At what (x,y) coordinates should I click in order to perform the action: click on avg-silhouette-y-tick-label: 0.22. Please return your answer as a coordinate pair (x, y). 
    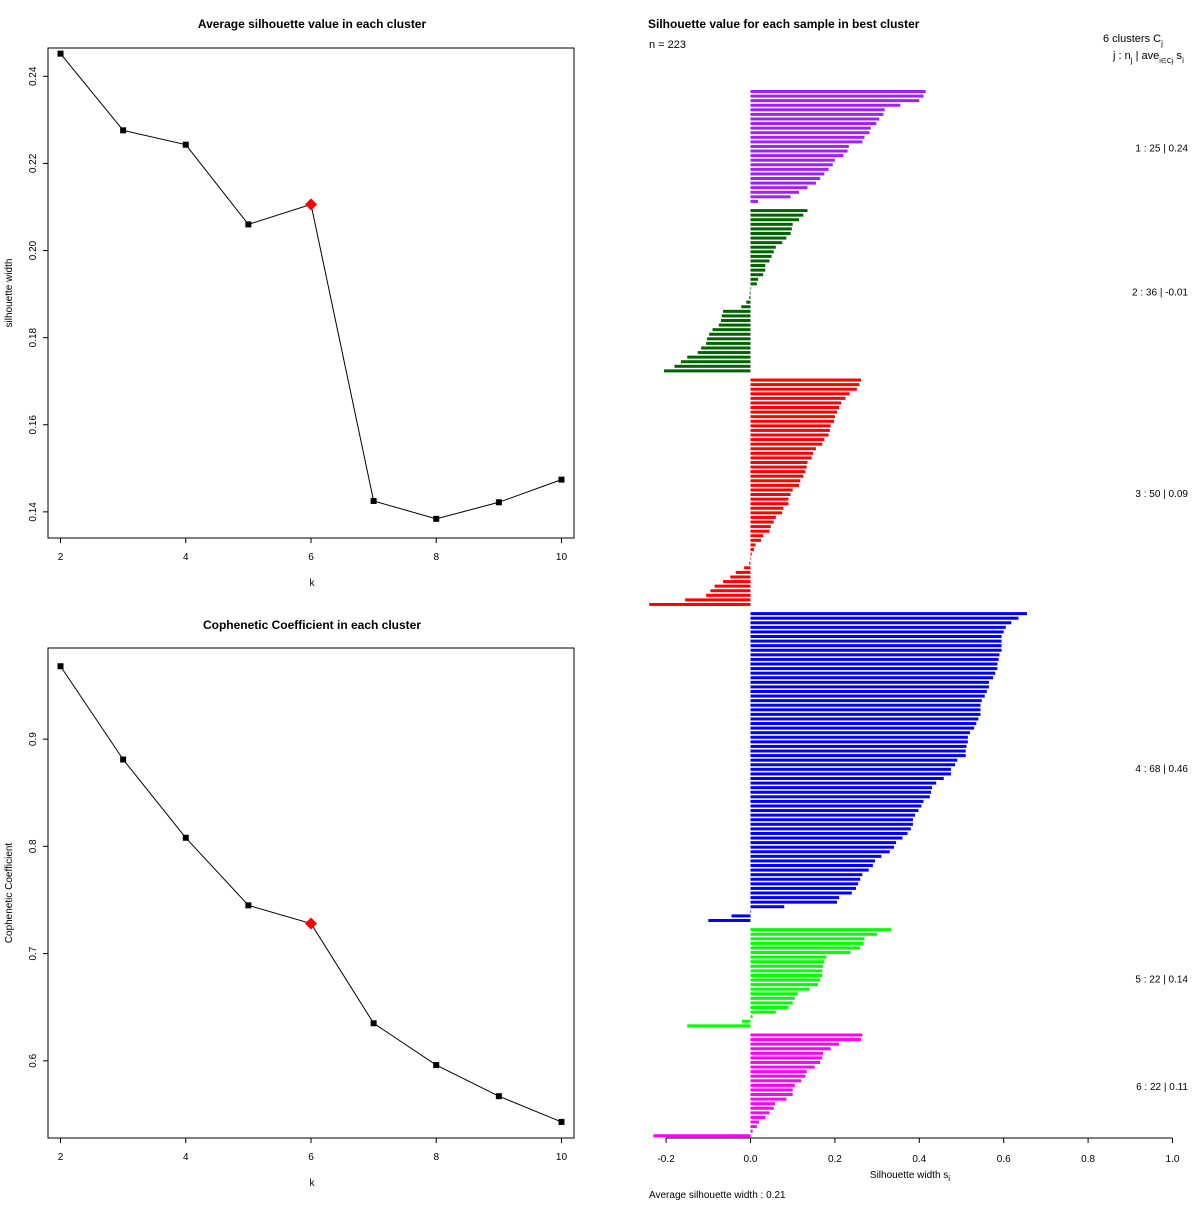
    Looking at the image, I should click on (33, 163).